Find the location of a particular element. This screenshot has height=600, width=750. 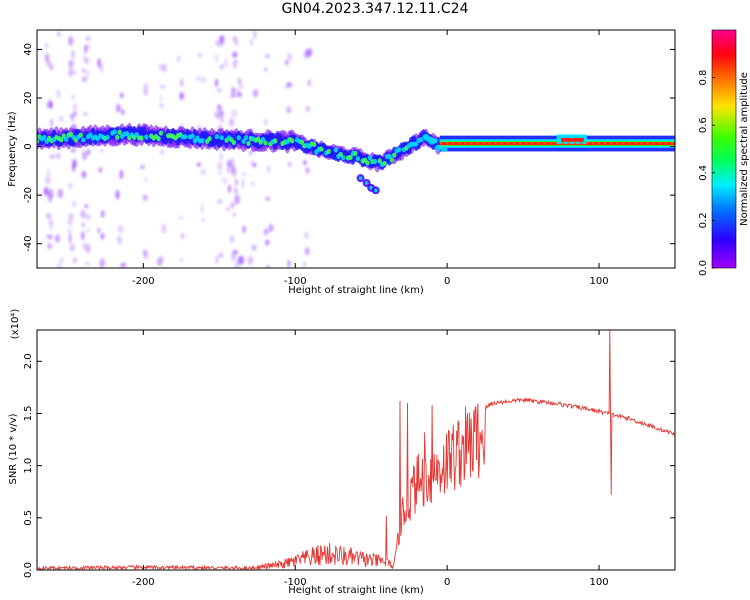

colorbar-tick-label: 0.2 is located at coordinates (703, 220).